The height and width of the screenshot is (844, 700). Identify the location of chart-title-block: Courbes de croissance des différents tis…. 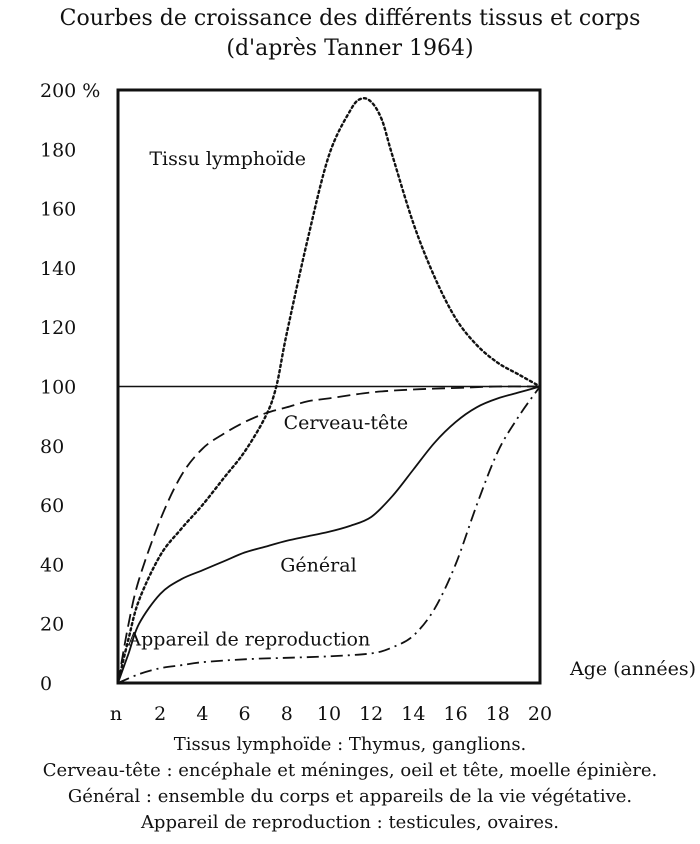
(350, 34).